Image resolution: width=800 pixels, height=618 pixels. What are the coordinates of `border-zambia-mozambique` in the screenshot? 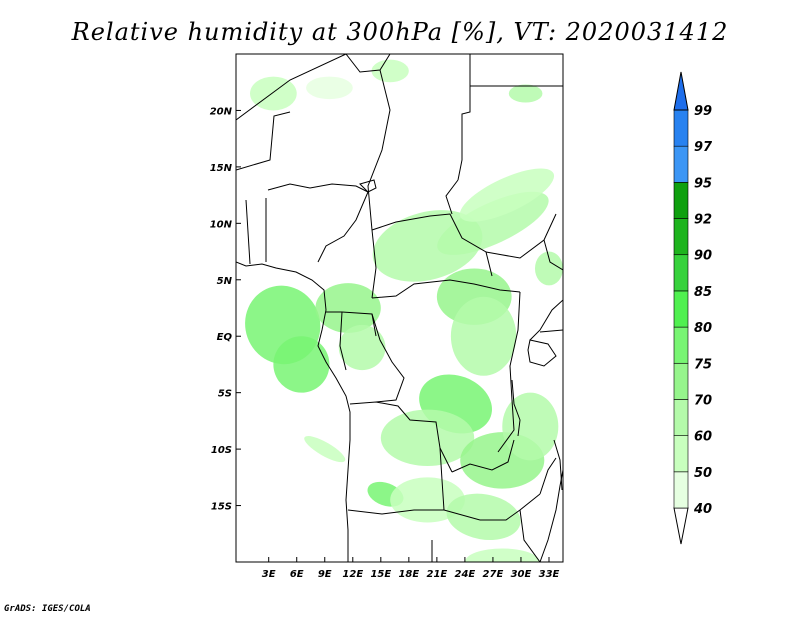 It's located at (548, 476).